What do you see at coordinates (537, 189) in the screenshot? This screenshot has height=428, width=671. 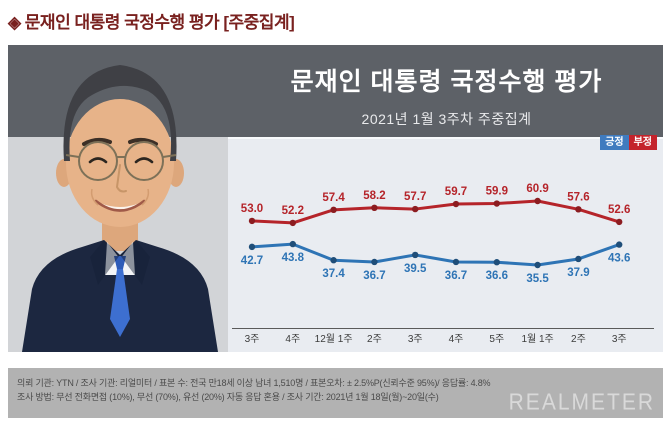 I see `svg-text: 60.9` at bounding box center [537, 189].